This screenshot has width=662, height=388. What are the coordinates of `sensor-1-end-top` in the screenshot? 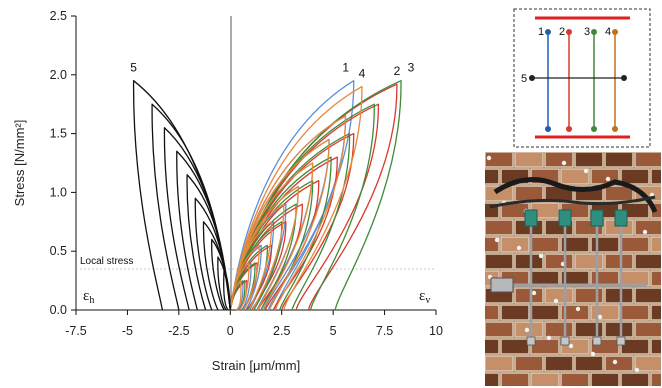 It's located at (548, 32).